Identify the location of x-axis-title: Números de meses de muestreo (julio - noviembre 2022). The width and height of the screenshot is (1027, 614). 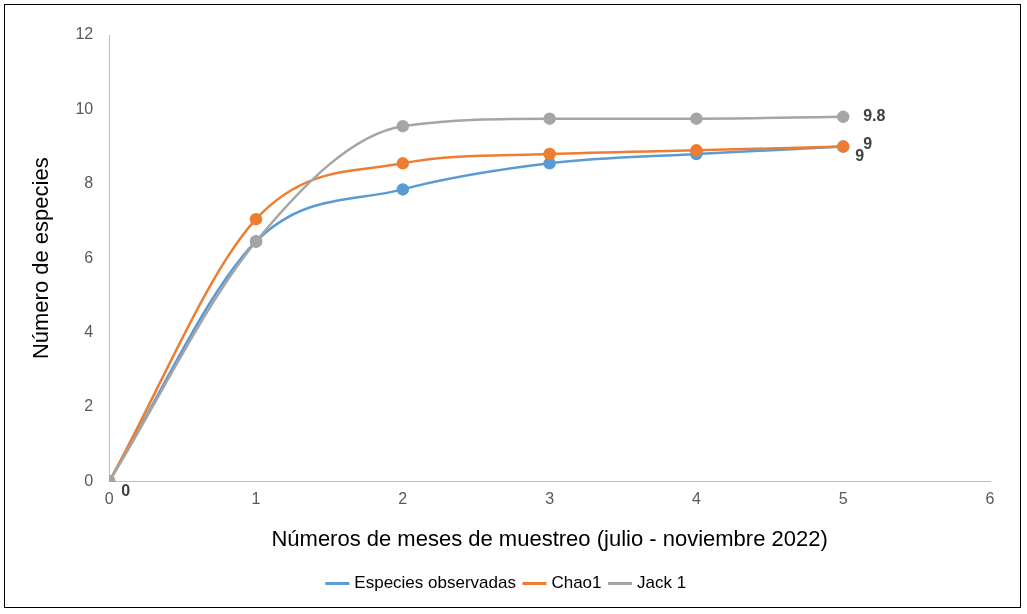
(549, 538).